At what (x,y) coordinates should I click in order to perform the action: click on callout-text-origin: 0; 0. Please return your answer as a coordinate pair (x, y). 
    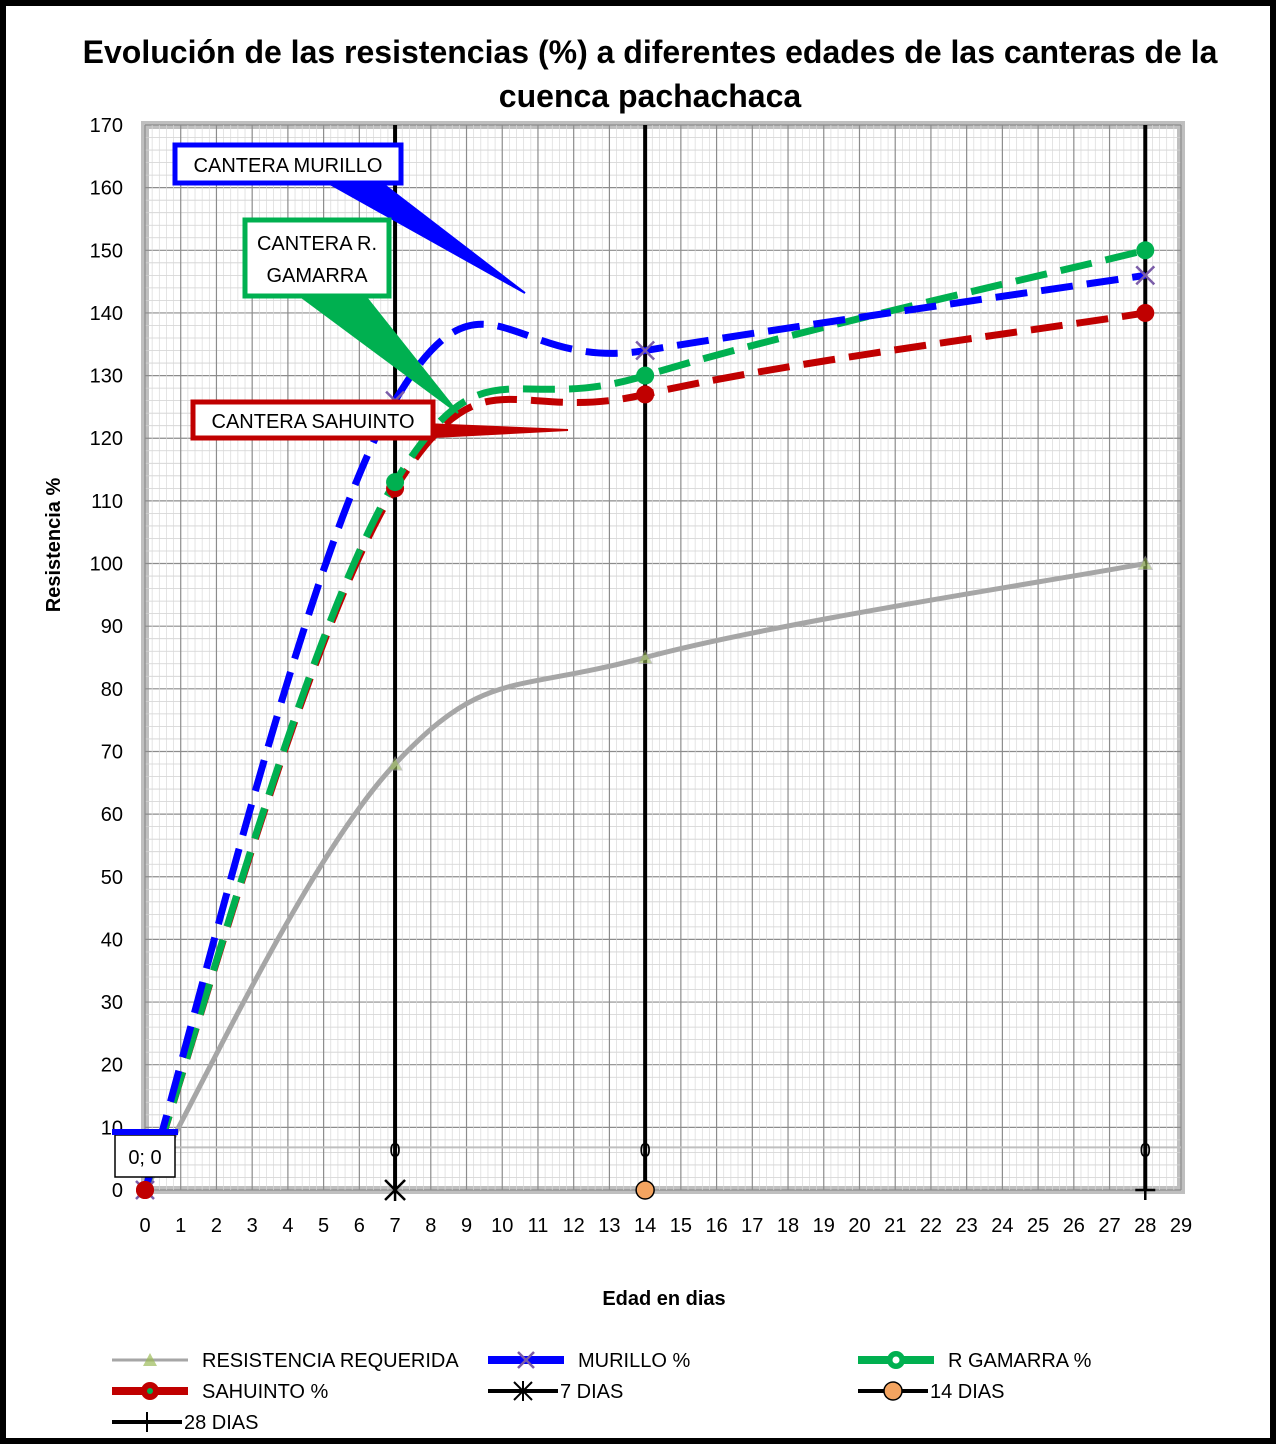
    Looking at the image, I should click on (144, 1158).